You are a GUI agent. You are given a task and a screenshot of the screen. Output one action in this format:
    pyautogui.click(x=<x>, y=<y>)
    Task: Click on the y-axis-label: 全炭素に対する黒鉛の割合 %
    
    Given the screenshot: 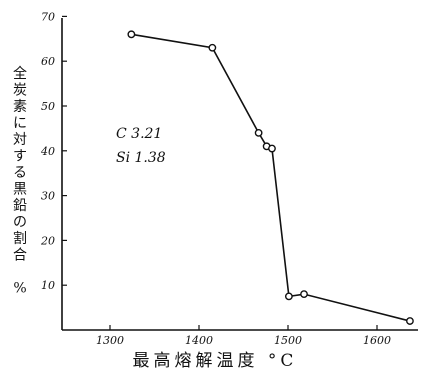 What is the action you would take?
    pyautogui.click(x=20, y=181)
    